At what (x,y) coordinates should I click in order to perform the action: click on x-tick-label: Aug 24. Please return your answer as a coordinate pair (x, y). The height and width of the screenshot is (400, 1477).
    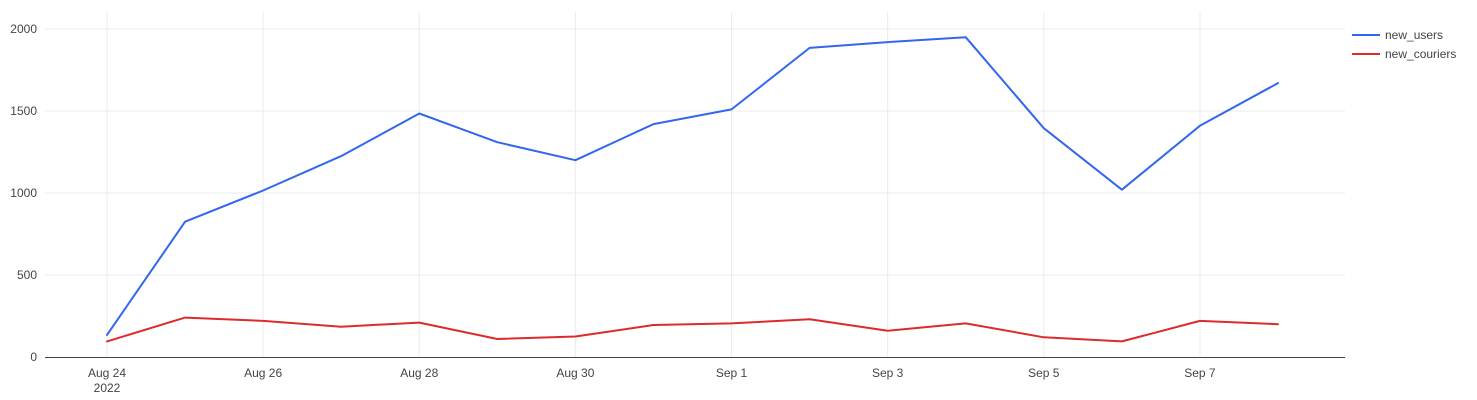
    Looking at the image, I should click on (107, 373).